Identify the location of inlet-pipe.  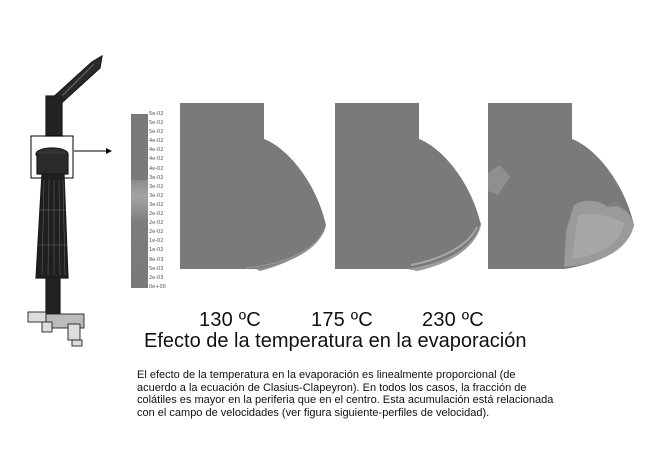
(75, 81).